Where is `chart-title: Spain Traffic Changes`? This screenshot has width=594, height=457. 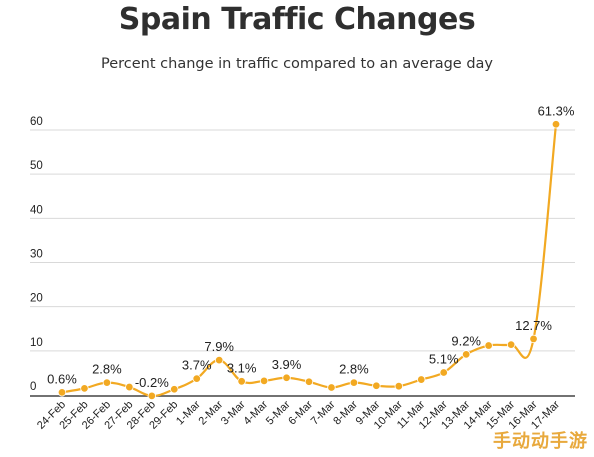 chart-title: Spain Traffic Changes is located at coordinates (297, 19).